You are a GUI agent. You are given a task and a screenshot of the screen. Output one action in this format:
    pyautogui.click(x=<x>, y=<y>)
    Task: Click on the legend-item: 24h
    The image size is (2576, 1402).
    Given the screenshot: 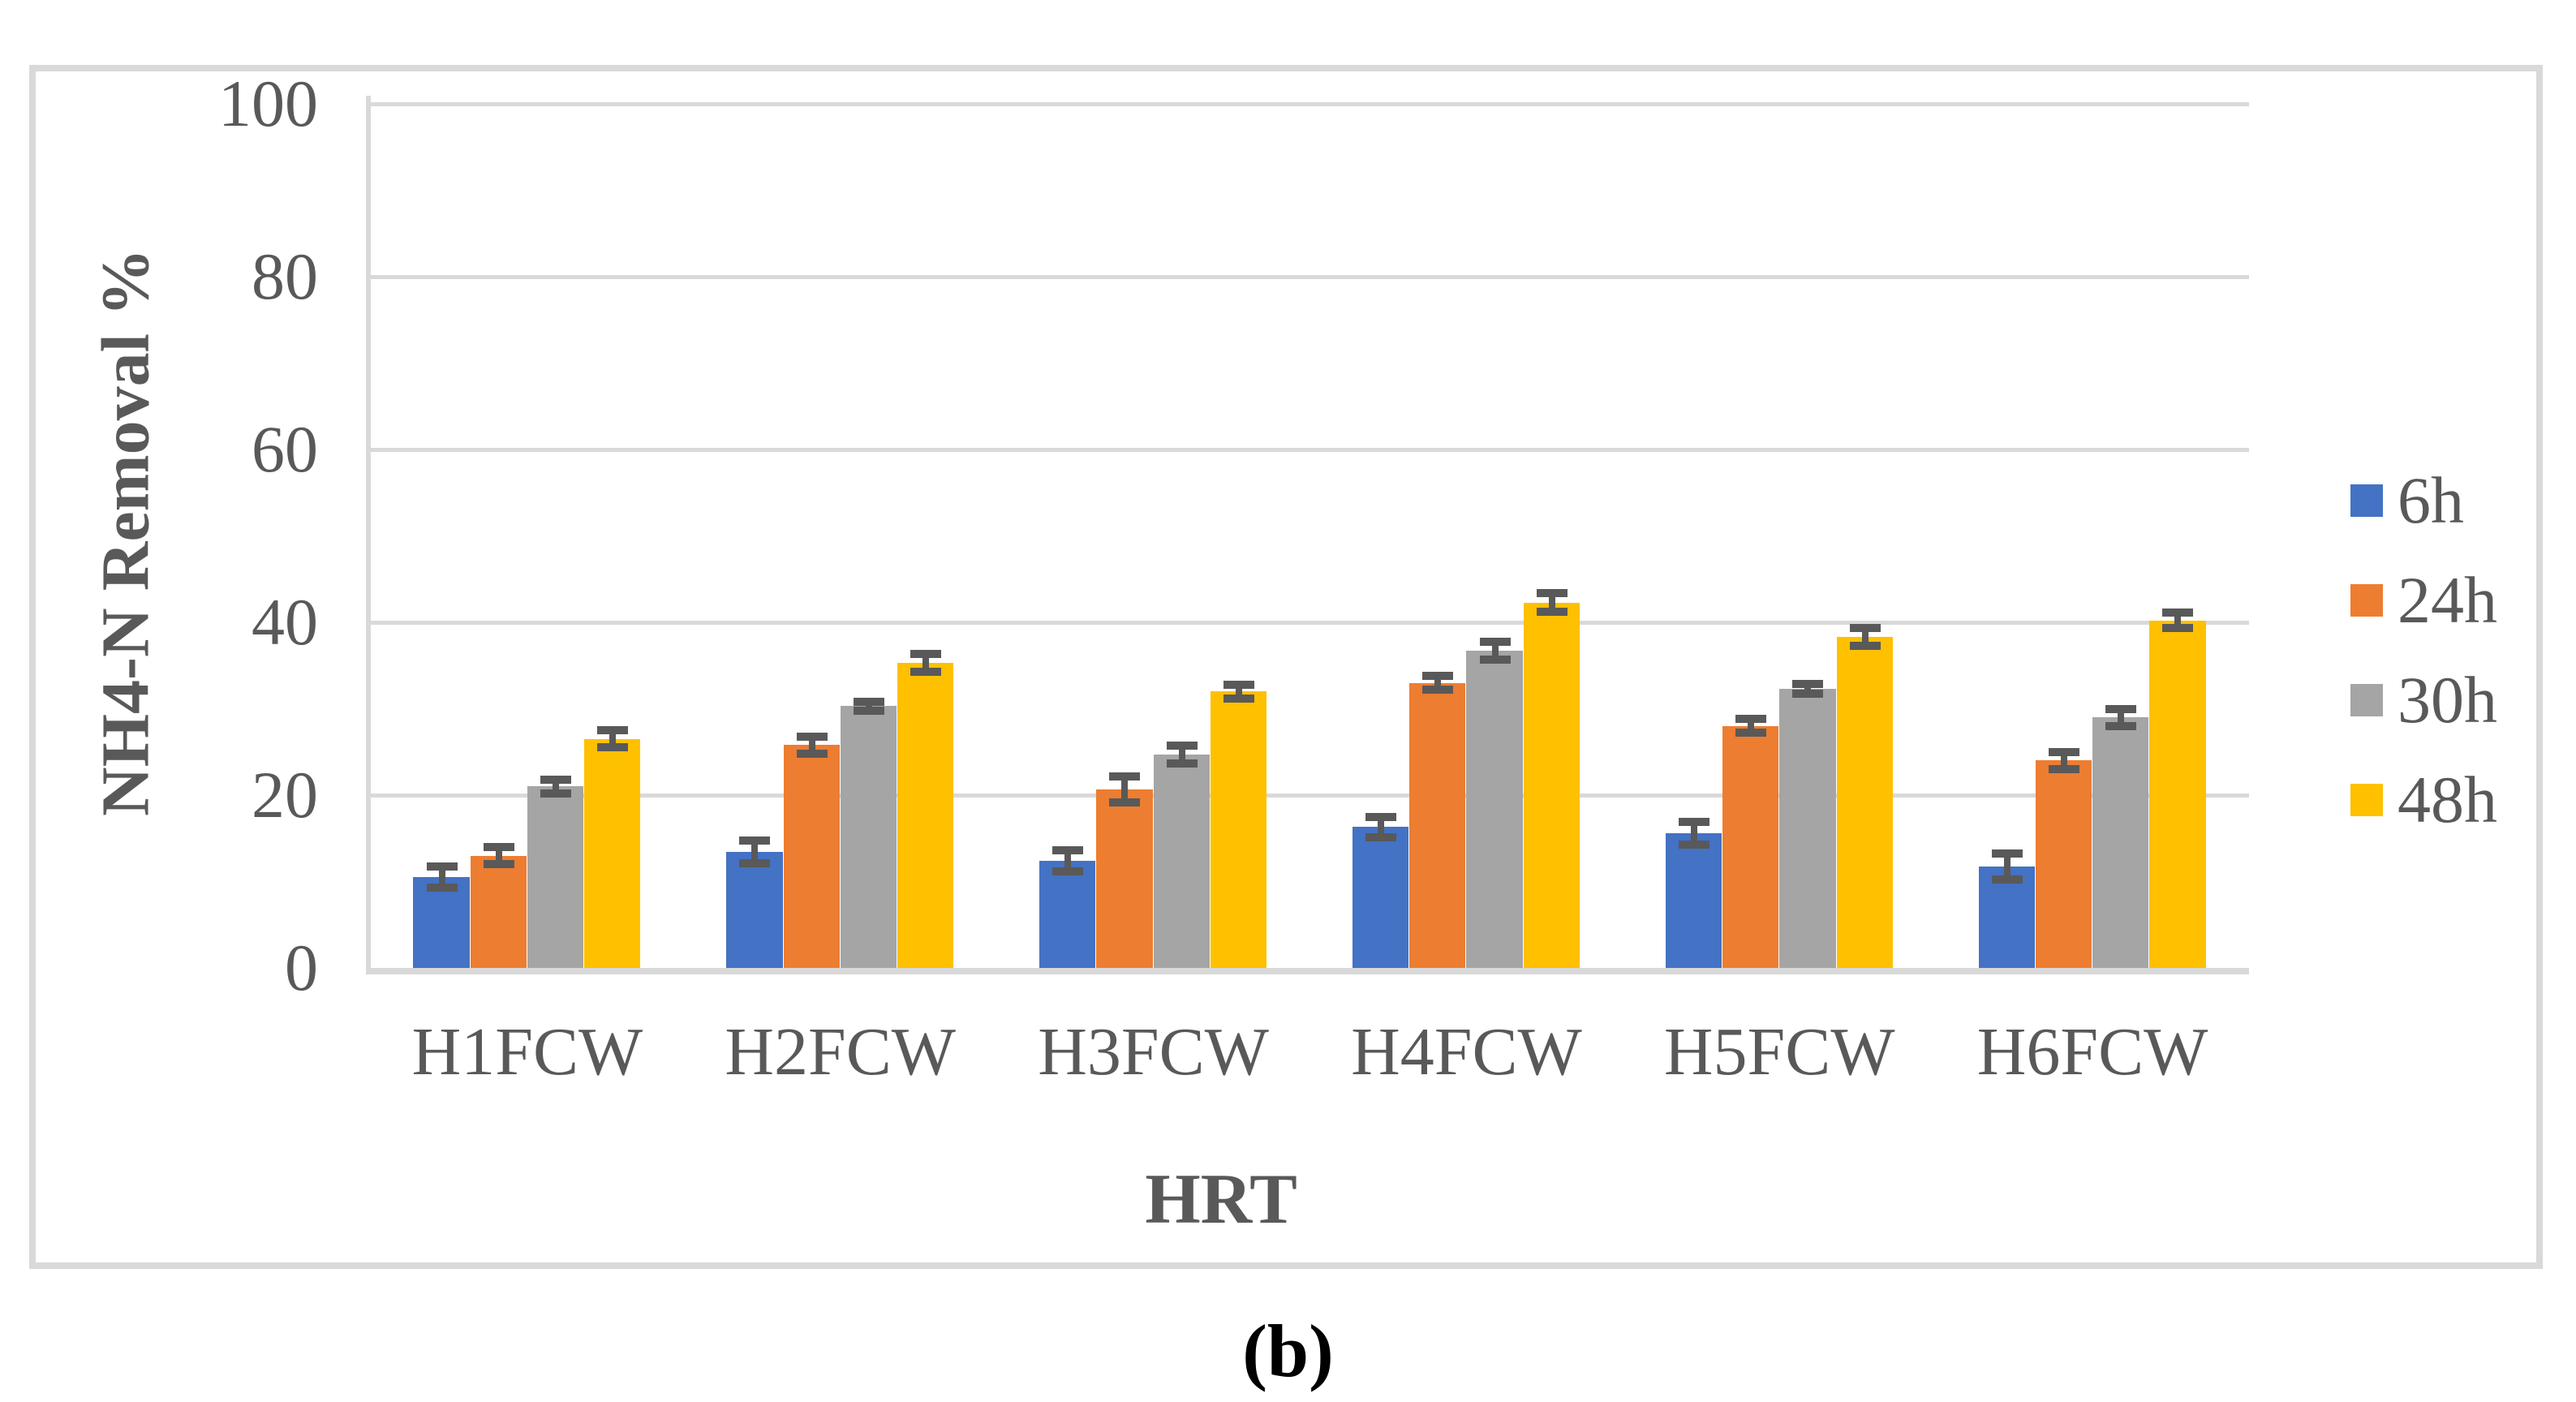 What is the action you would take?
    pyautogui.click(x=2423, y=600)
    